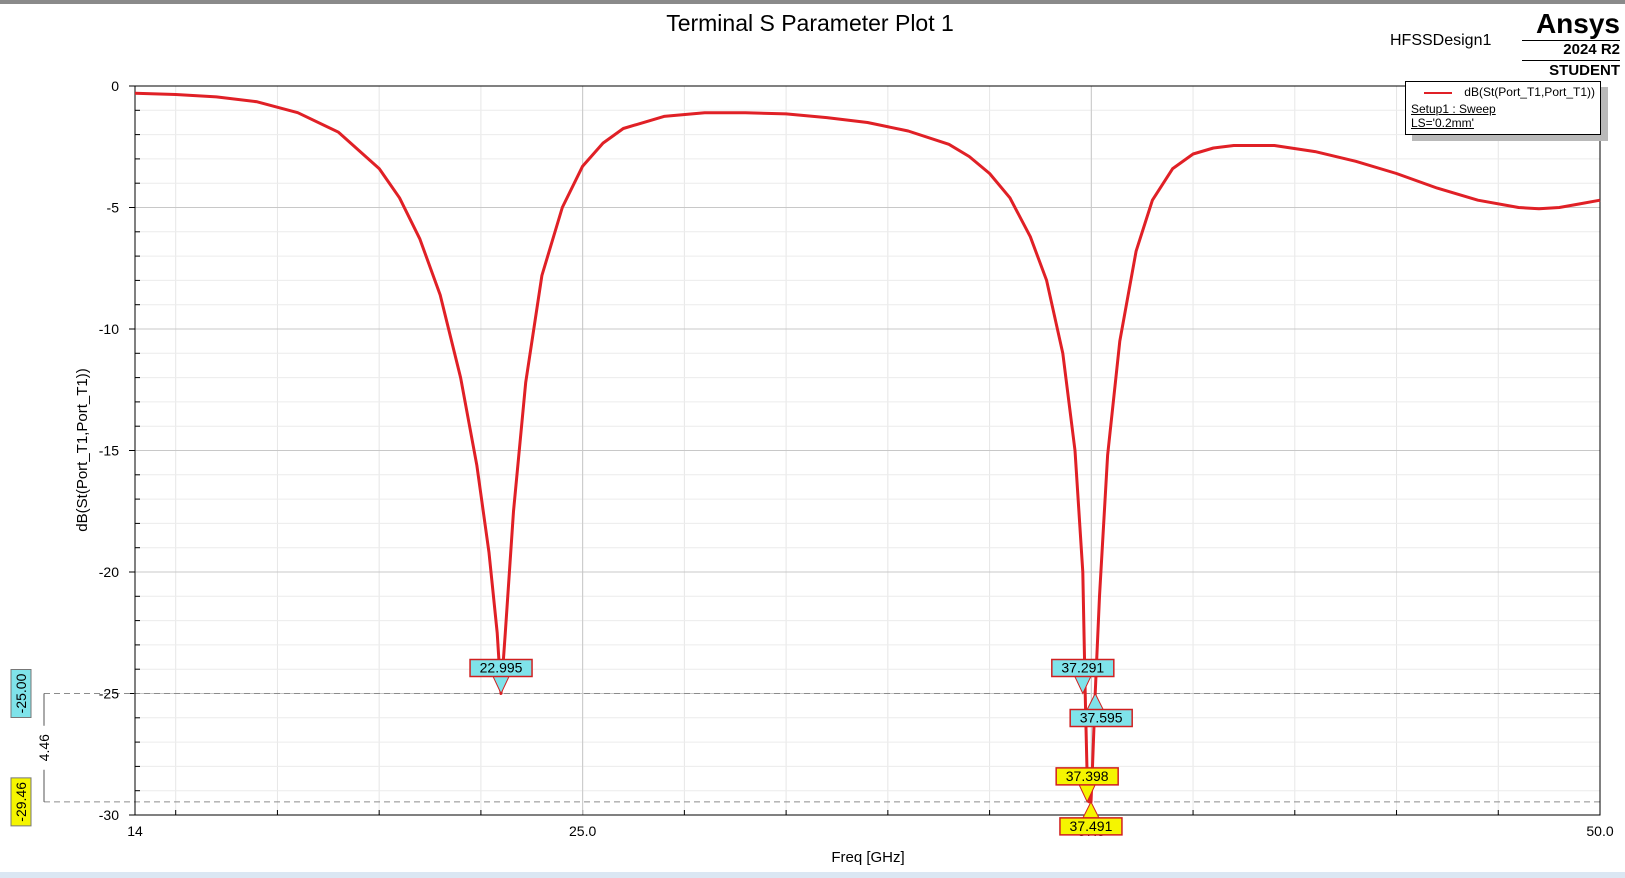 This screenshot has width=1625, height=878. What do you see at coordinates (44, 747) in the screenshot?
I see `delta-label: 4.46` at bounding box center [44, 747].